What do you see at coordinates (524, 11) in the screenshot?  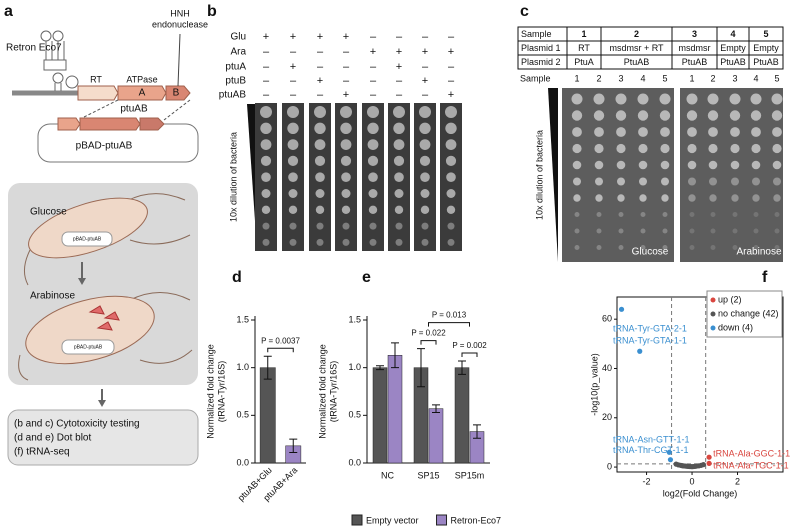 I see `panel-label: c` at bounding box center [524, 11].